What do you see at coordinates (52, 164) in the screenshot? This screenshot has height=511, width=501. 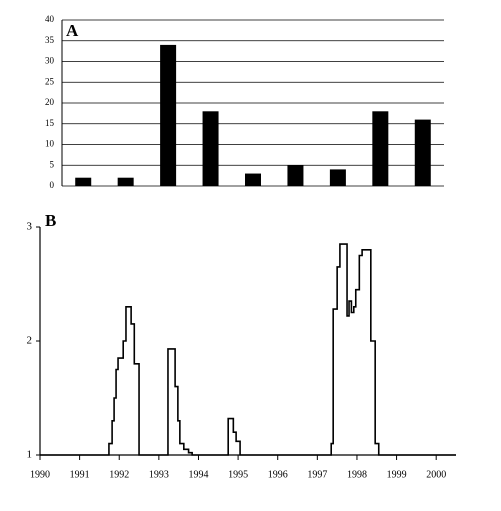 I see `y-tick-label: 5` at bounding box center [52, 164].